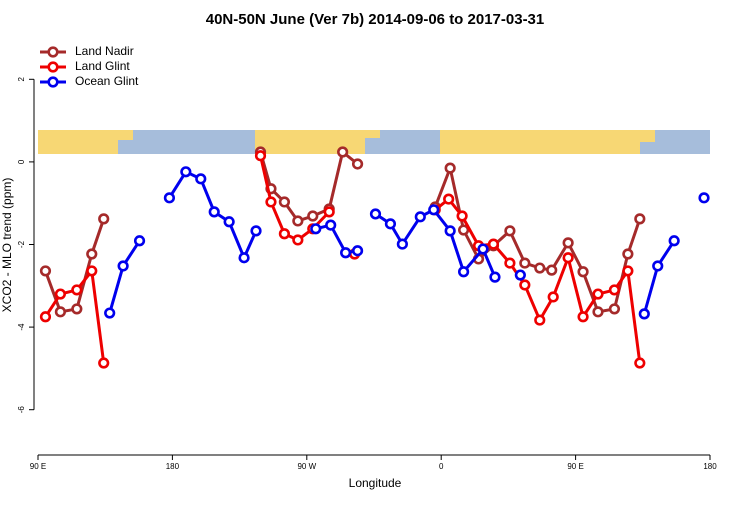  Describe the element at coordinates (107, 81) in the screenshot. I see `legend-label: Ocean Glint` at that location.